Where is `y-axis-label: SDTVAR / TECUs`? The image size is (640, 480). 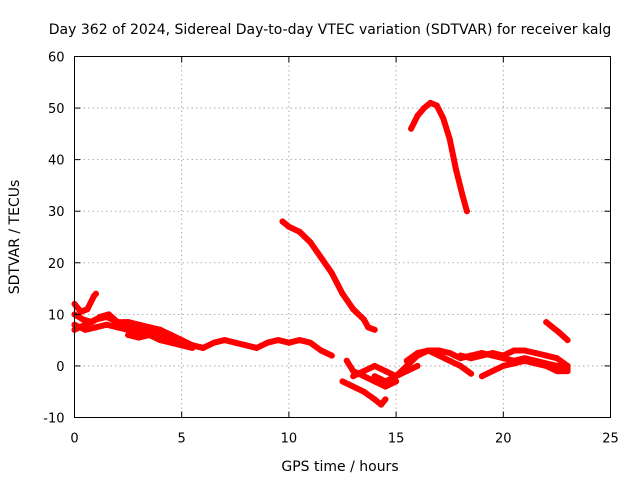
y-axis-label: SDTVAR / TECUs is located at coordinates (15, 237).